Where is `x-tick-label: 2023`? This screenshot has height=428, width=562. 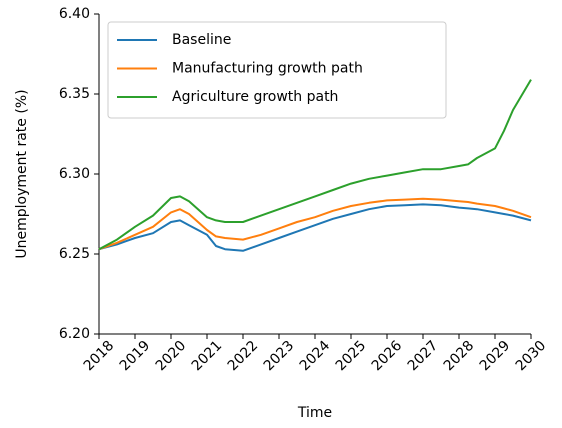 x-tick-label: 2023 is located at coordinates (279, 356).